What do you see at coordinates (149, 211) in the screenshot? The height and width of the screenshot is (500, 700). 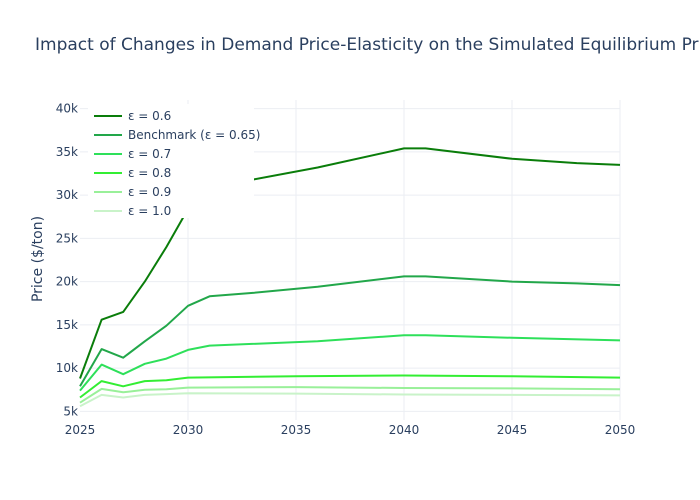 I see `legend-label: ε = 1.0` at bounding box center [149, 211].